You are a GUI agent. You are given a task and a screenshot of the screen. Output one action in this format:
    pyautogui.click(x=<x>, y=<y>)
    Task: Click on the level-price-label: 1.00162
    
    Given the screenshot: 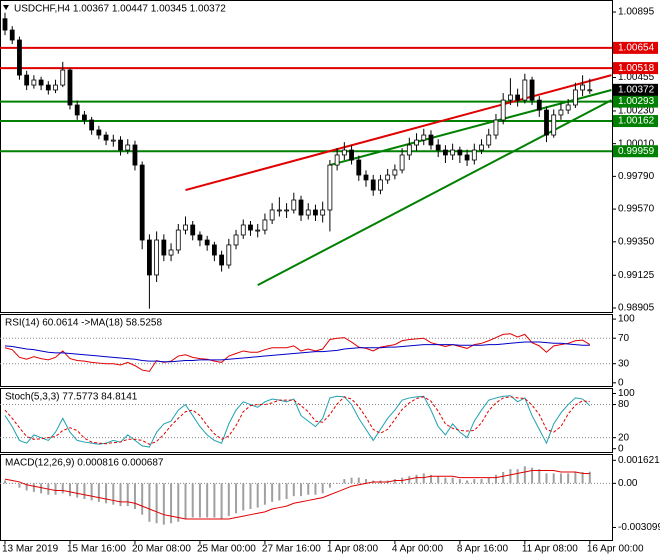 What is the action you would take?
    pyautogui.click(x=636, y=121)
    